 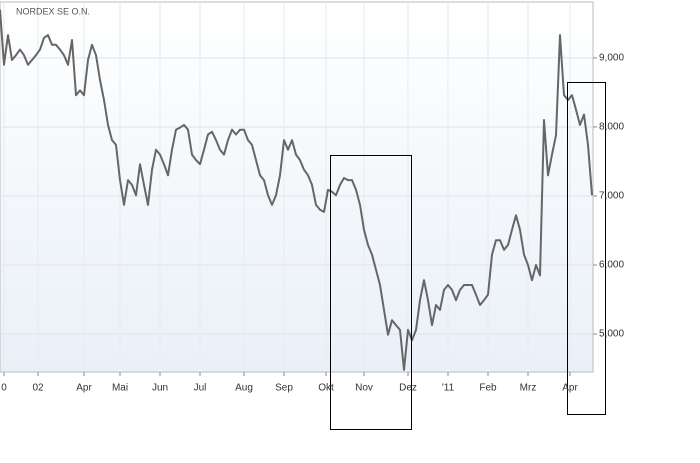 I want to click on x-tick-label: Mrz, so click(x=528, y=388).